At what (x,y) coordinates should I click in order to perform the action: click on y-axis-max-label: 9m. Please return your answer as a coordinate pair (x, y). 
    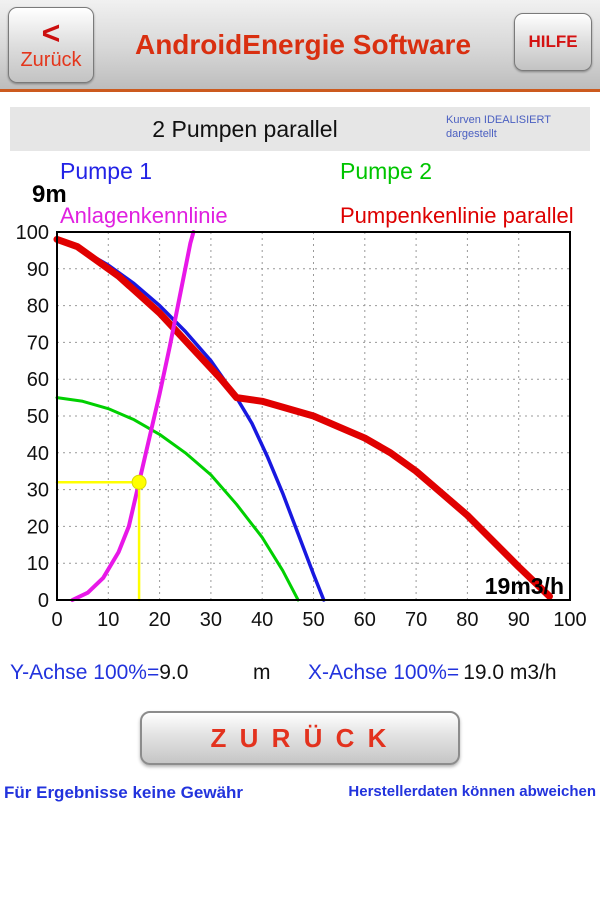
    Looking at the image, I should click on (49, 194).